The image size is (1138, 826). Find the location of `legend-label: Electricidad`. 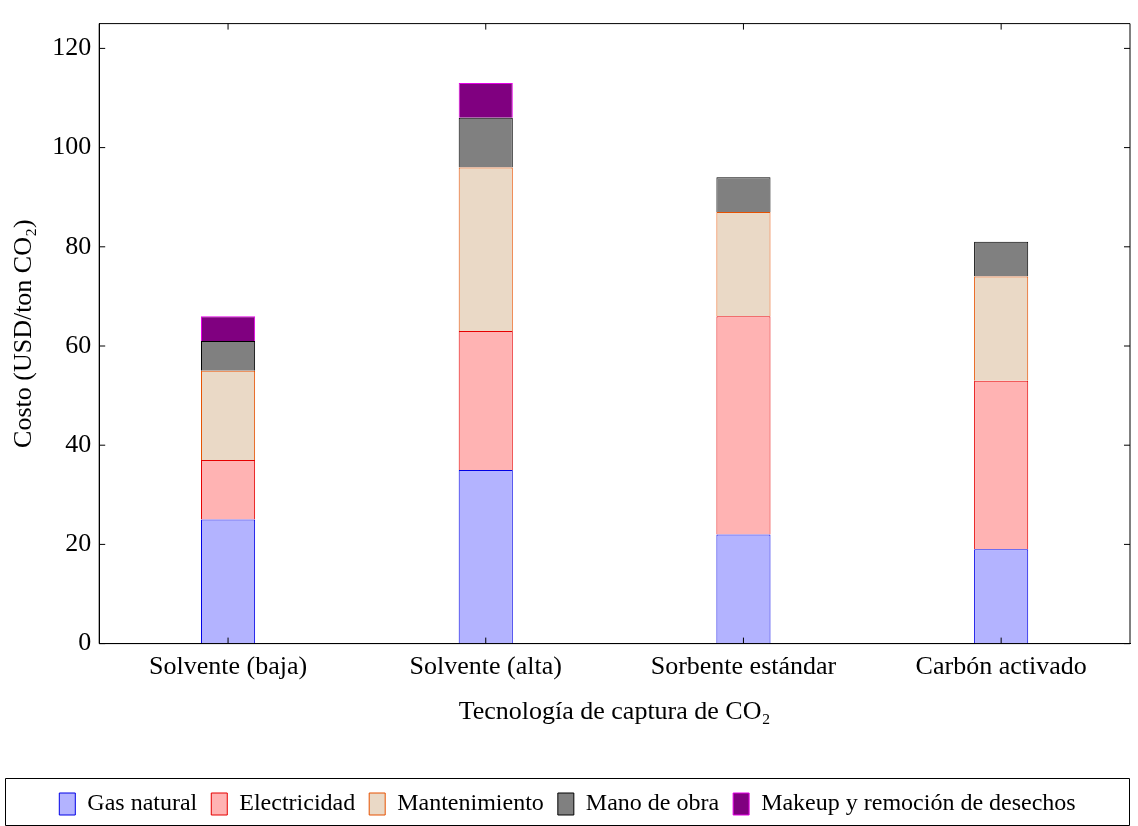

legend-label: Electricidad is located at coordinates (297, 802).